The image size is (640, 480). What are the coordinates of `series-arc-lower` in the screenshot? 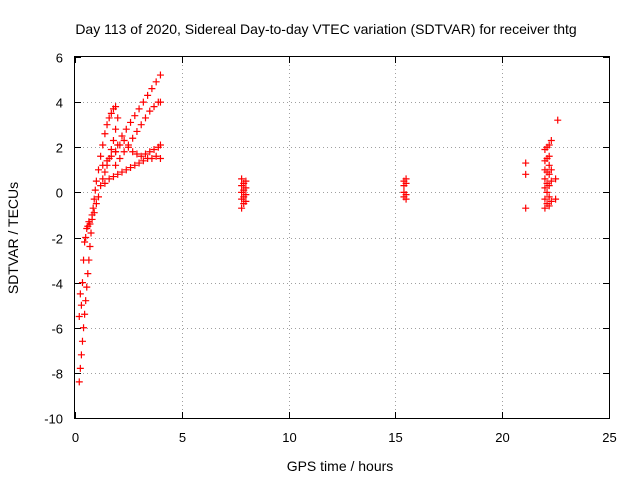 It's located at (131, 152).